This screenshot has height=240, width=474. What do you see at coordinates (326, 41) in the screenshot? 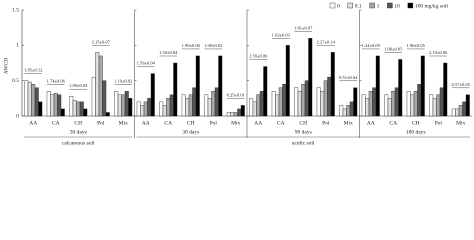
I see `annotation: 2.27±0.14` at bounding box center [326, 41].